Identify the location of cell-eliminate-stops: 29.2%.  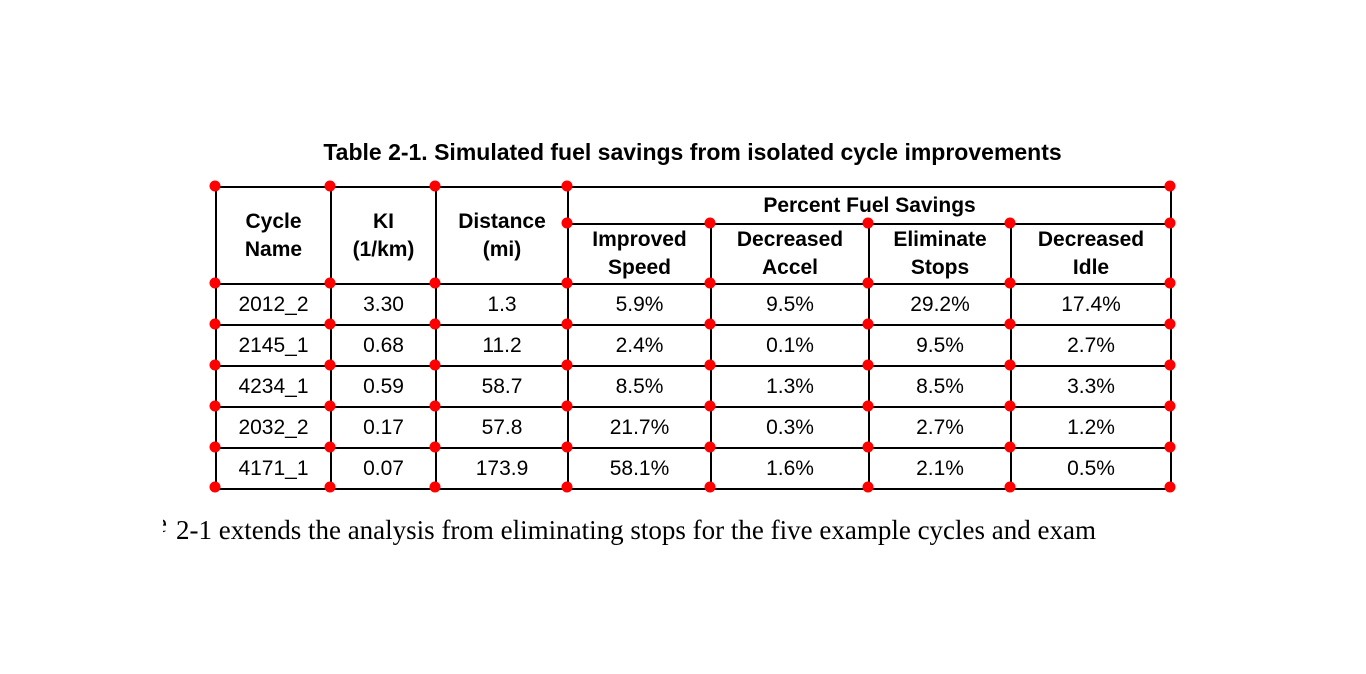
(940, 304).